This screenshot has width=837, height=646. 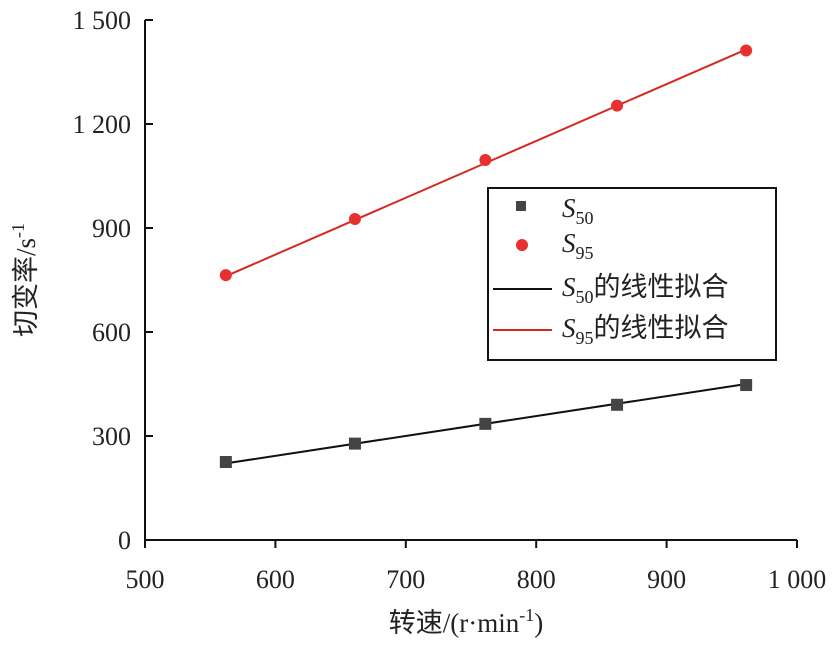 What do you see at coordinates (145, 579) in the screenshot?
I see `x-tick-label: 500` at bounding box center [145, 579].